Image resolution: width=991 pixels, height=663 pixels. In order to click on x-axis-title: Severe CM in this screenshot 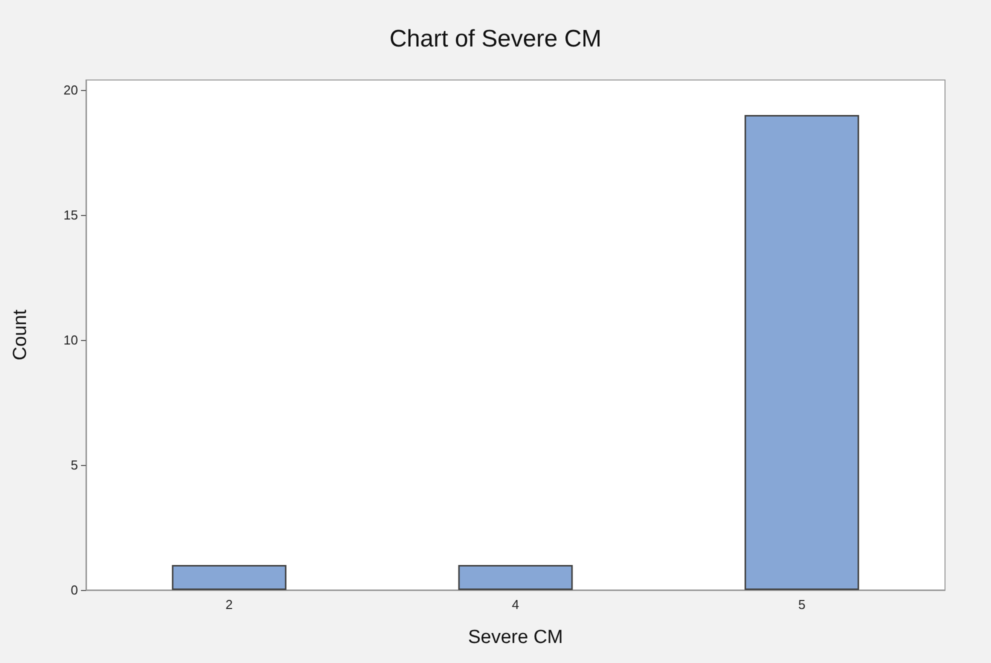, I will do `click(516, 637)`.